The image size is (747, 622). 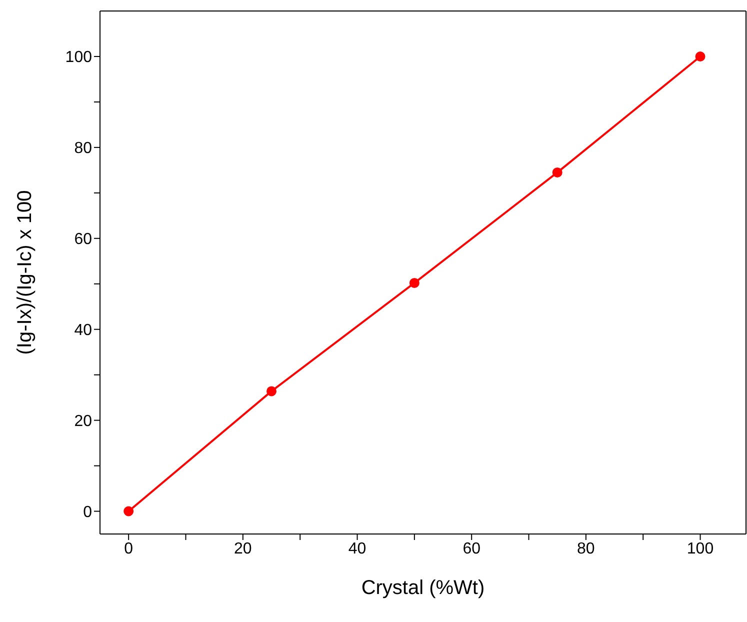 What do you see at coordinates (83, 421) in the screenshot?
I see `y-tick-label: 20` at bounding box center [83, 421].